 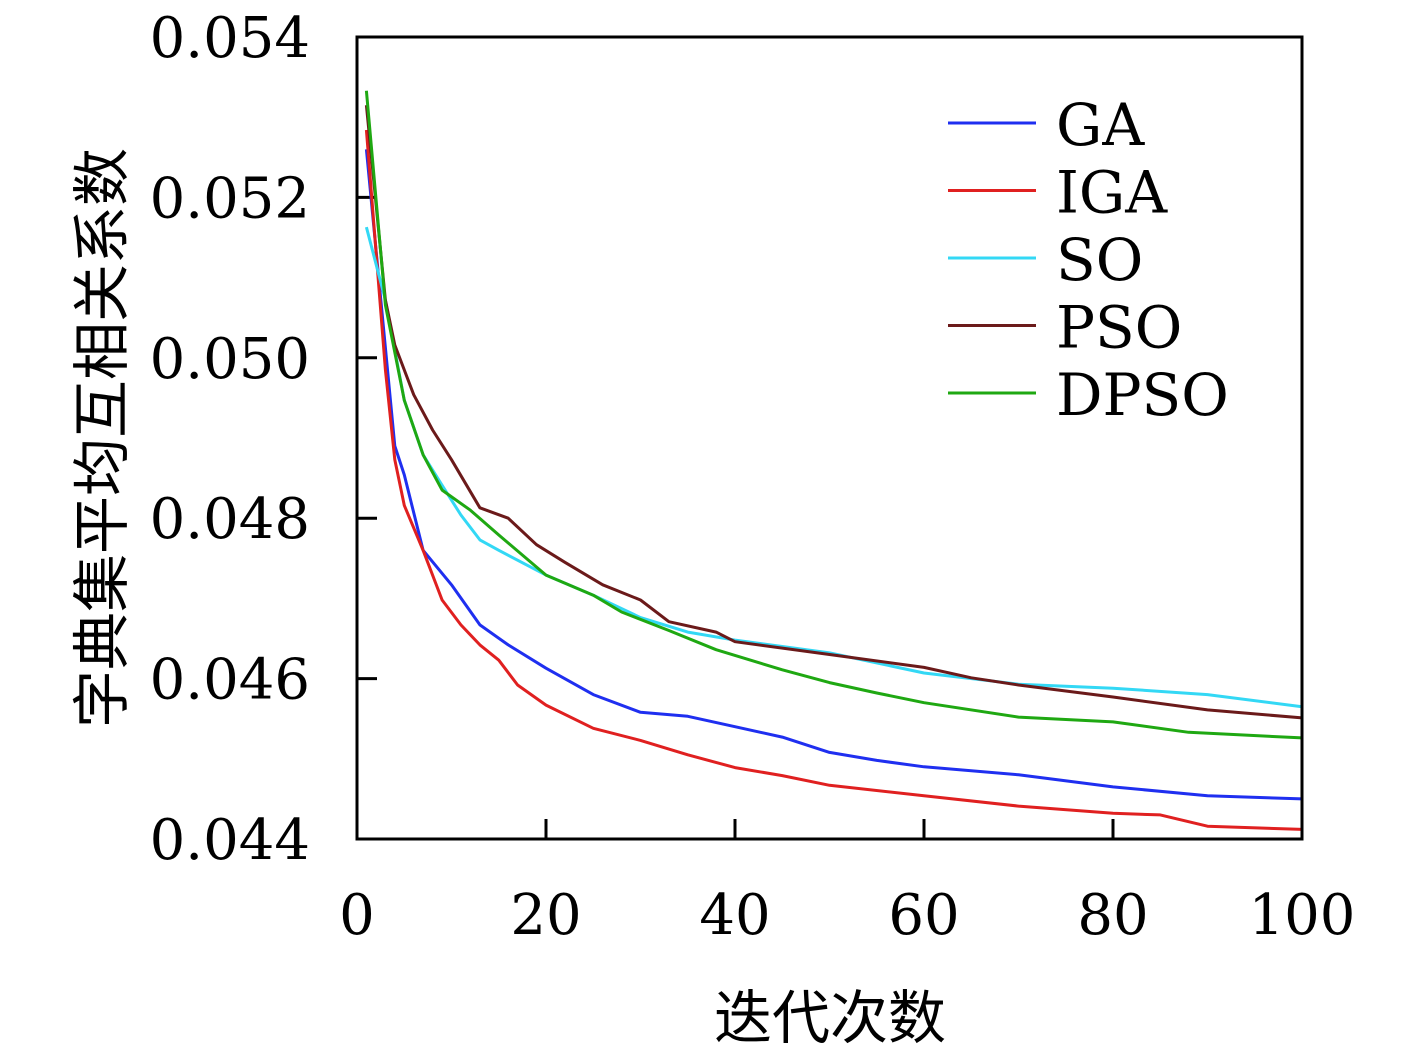 I want to click on legend-label: IGA, so click(x=1112, y=193).